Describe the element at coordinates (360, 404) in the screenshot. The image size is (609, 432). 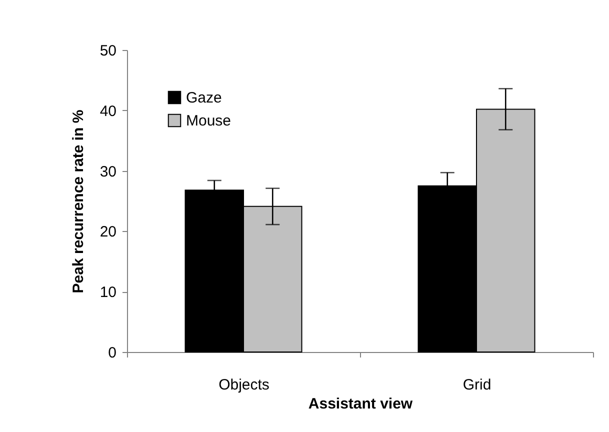
I see `x-axis-title: Assistant view` at that location.